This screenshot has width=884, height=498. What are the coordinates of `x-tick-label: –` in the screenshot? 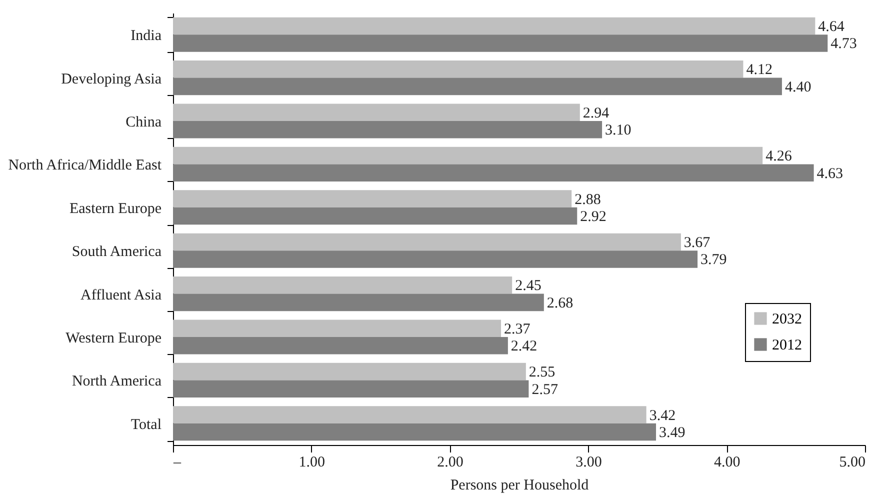 It's located at (177, 462).